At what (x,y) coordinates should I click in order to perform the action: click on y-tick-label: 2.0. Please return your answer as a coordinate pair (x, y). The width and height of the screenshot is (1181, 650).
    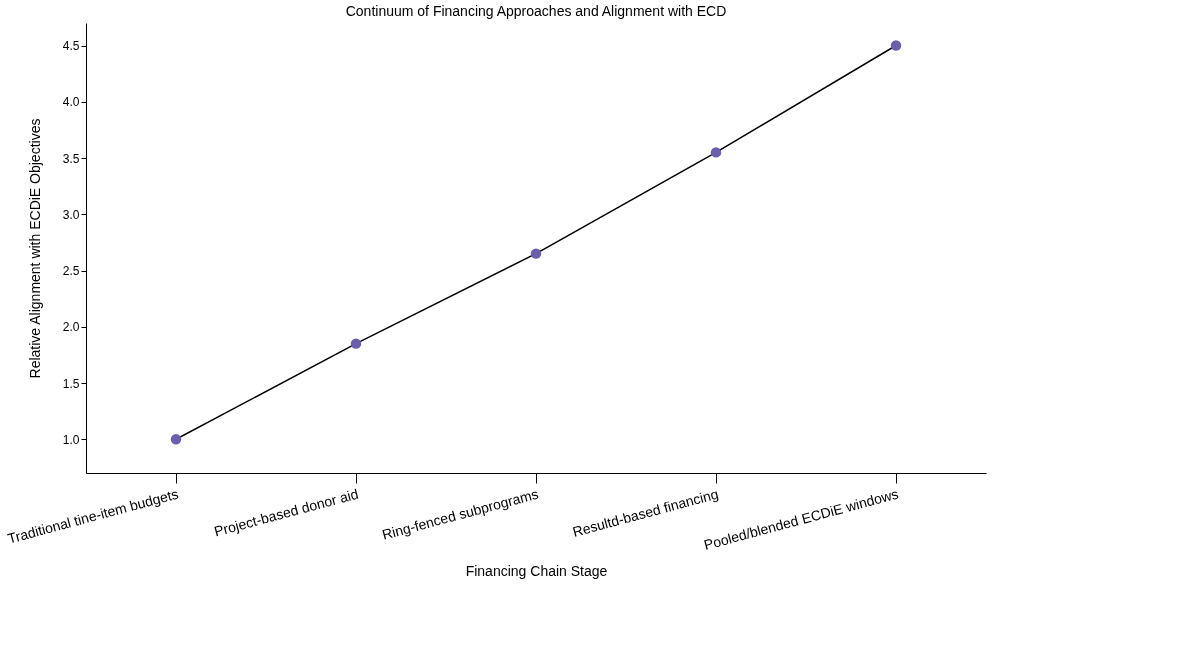
    Looking at the image, I should click on (71, 327).